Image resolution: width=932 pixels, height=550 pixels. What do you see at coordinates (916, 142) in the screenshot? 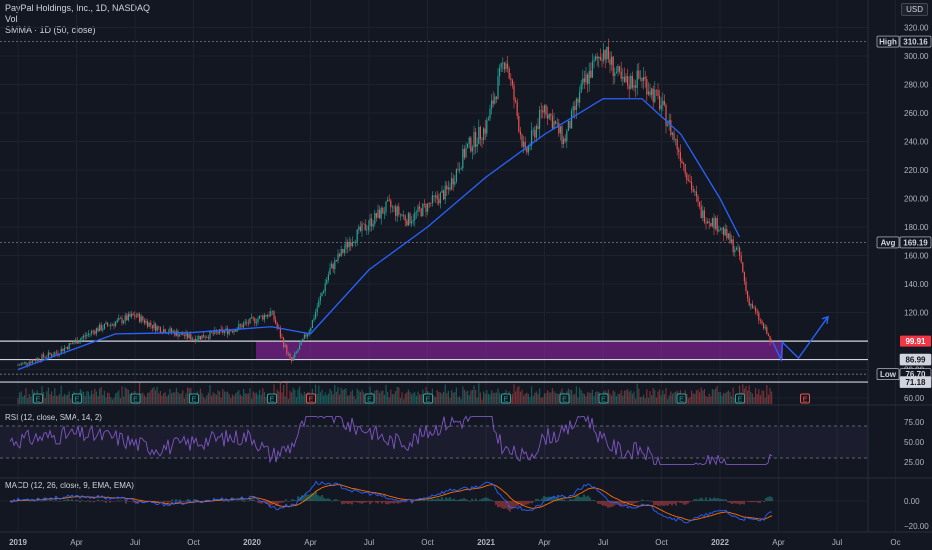
I see `price-tick-label: 240.00` at bounding box center [916, 142].